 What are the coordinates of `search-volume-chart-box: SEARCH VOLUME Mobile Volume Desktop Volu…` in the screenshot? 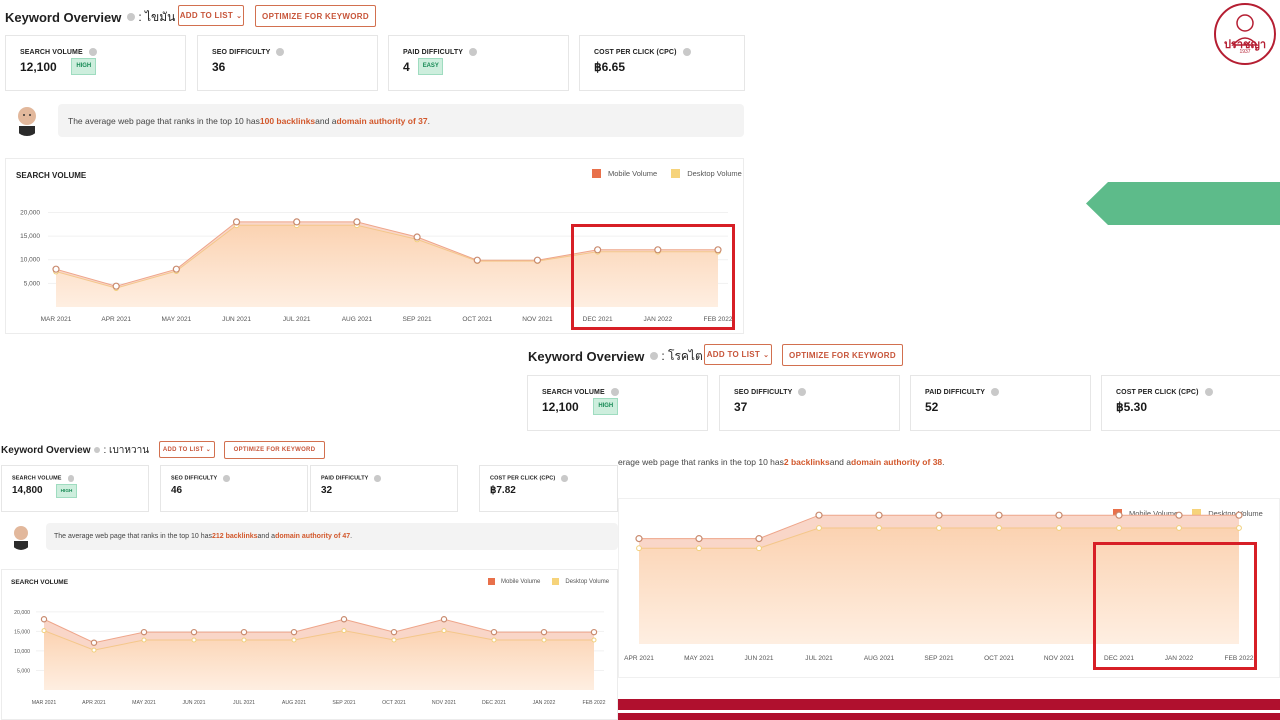 It's located at (309, 644).